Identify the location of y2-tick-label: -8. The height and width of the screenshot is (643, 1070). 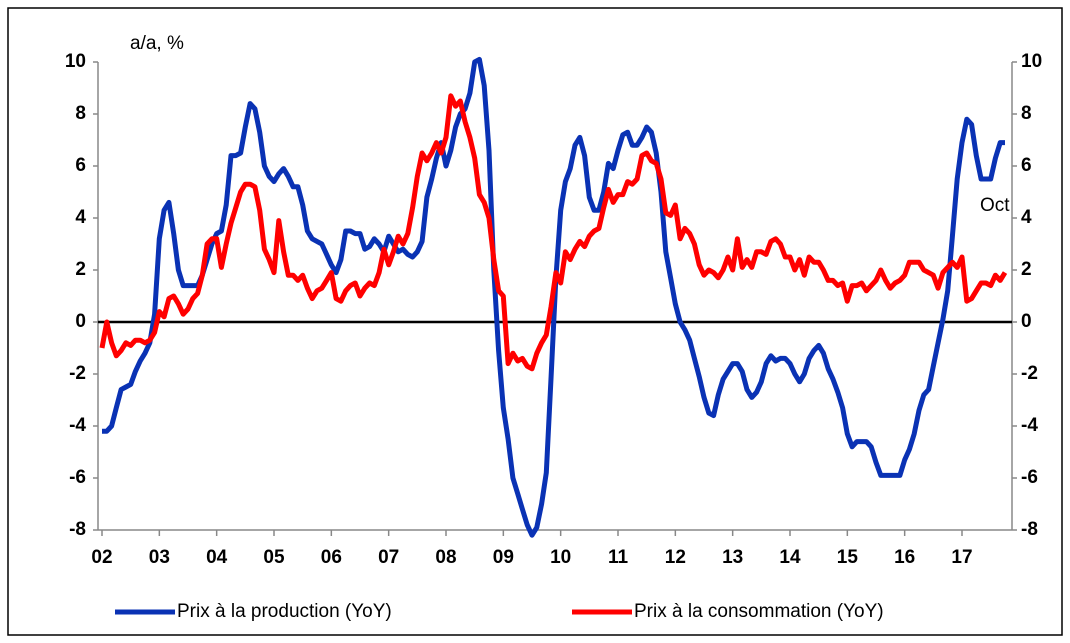
(1029, 529).